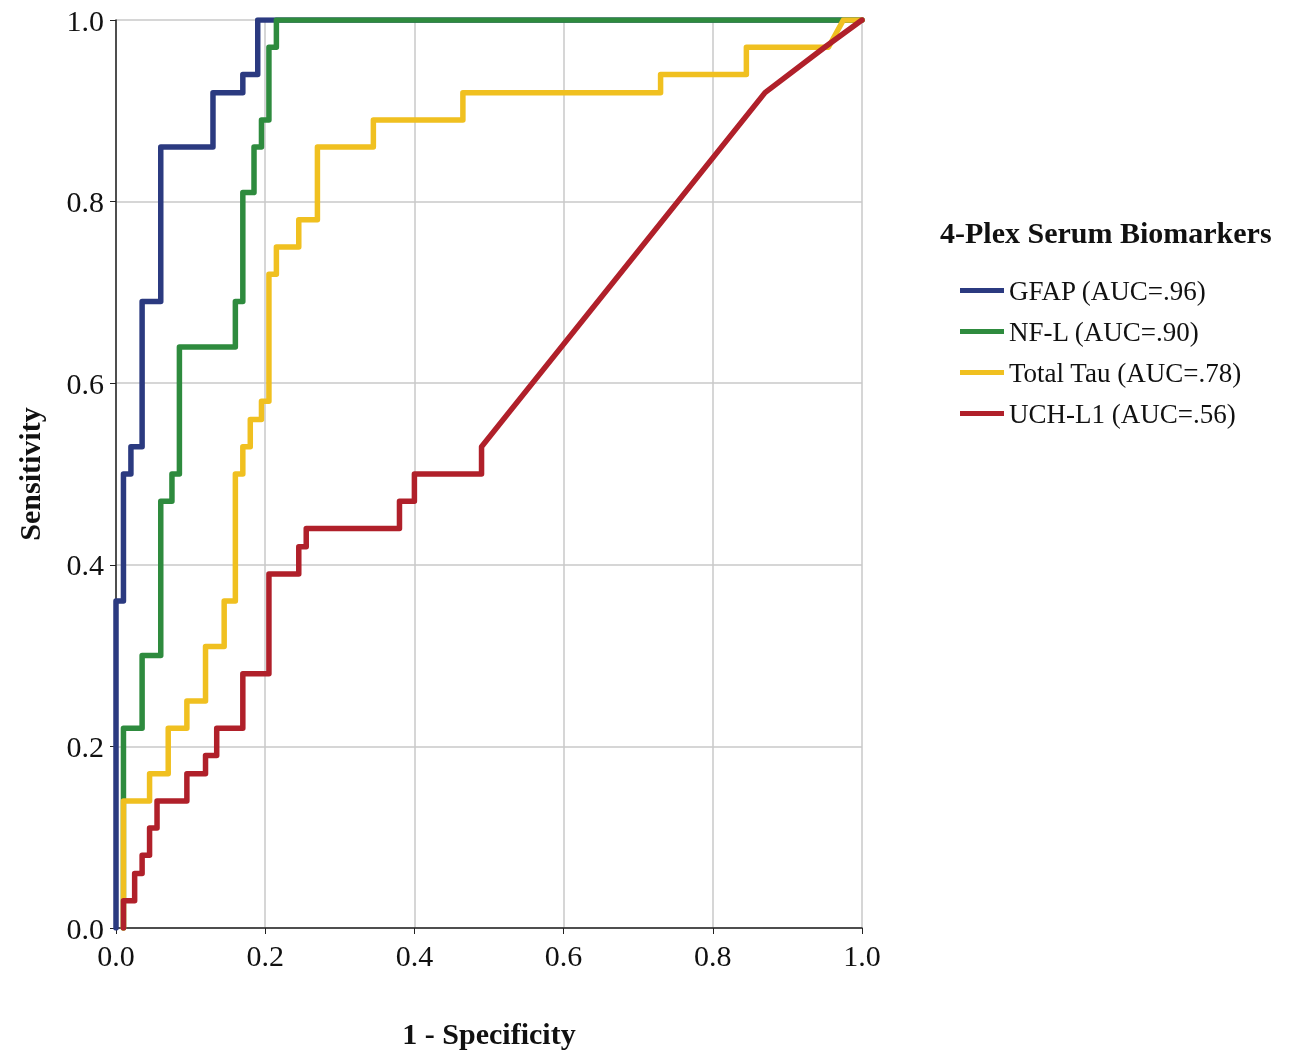 Image resolution: width=1312 pixels, height=1053 pixels. Describe the element at coordinates (1106, 232) in the screenshot. I see `legend-title: 4-Plex Serum Biomarkers` at that location.